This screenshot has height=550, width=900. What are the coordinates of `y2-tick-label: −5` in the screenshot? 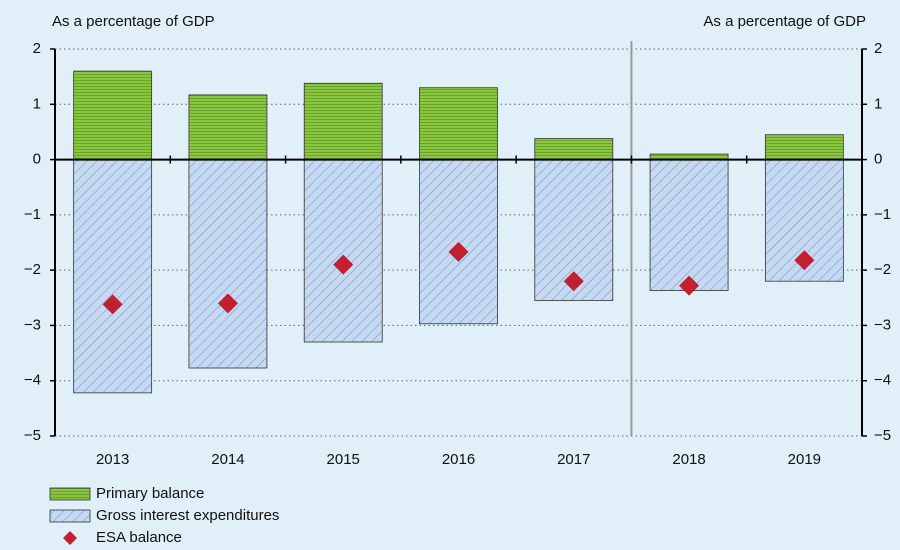 It's located at (882, 435).